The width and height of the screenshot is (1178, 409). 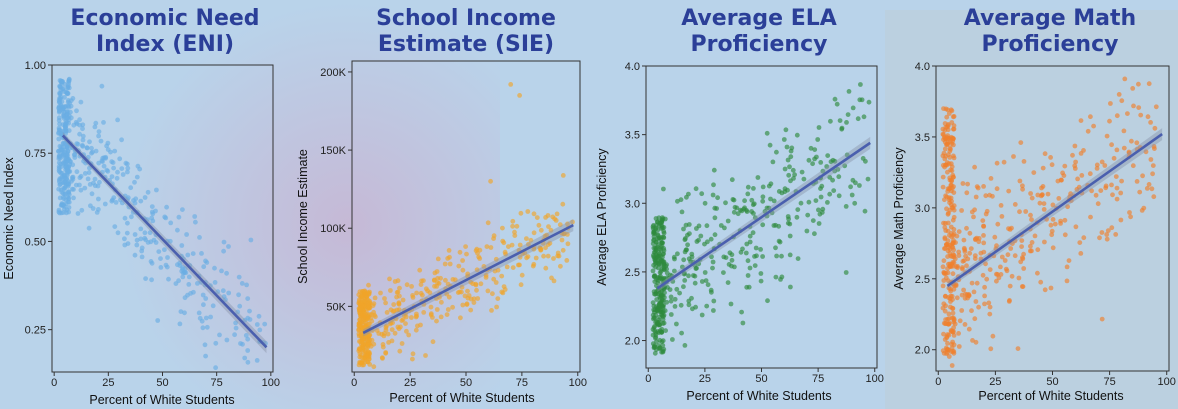 What do you see at coordinates (1050, 44) in the screenshot?
I see `chart-title-line: Proficiency` at bounding box center [1050, 44].